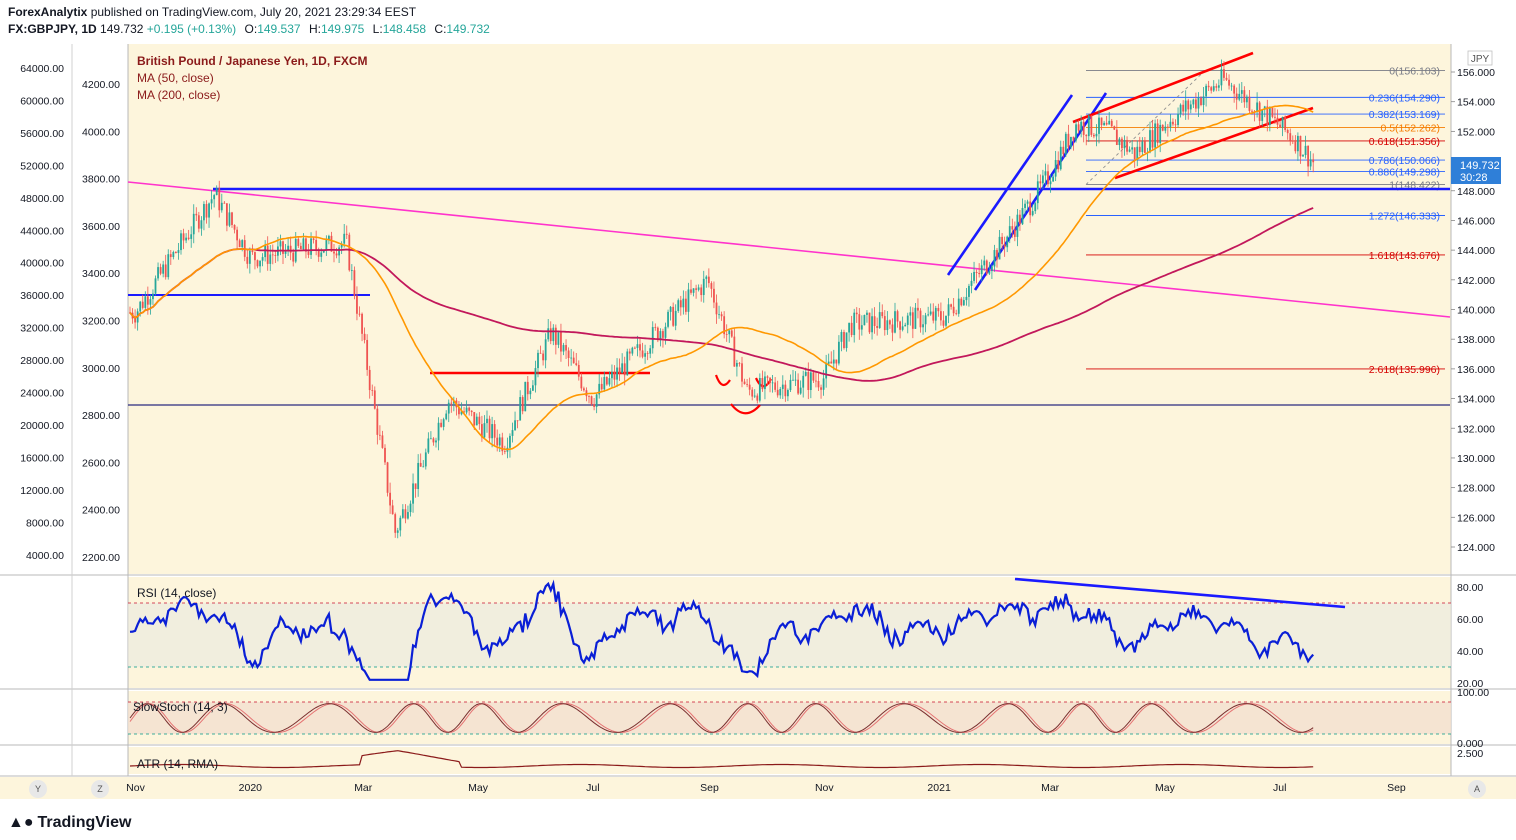 This screenshot has width=1516, height=840. I want to click on auto-scale-button: A, so click(1477, 789).